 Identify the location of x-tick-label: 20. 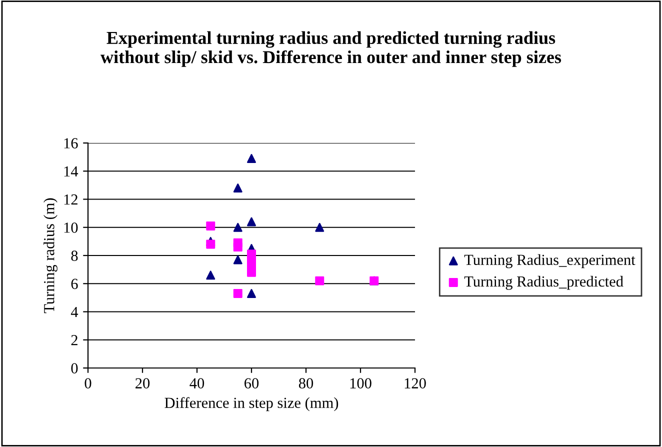
(143, 383).